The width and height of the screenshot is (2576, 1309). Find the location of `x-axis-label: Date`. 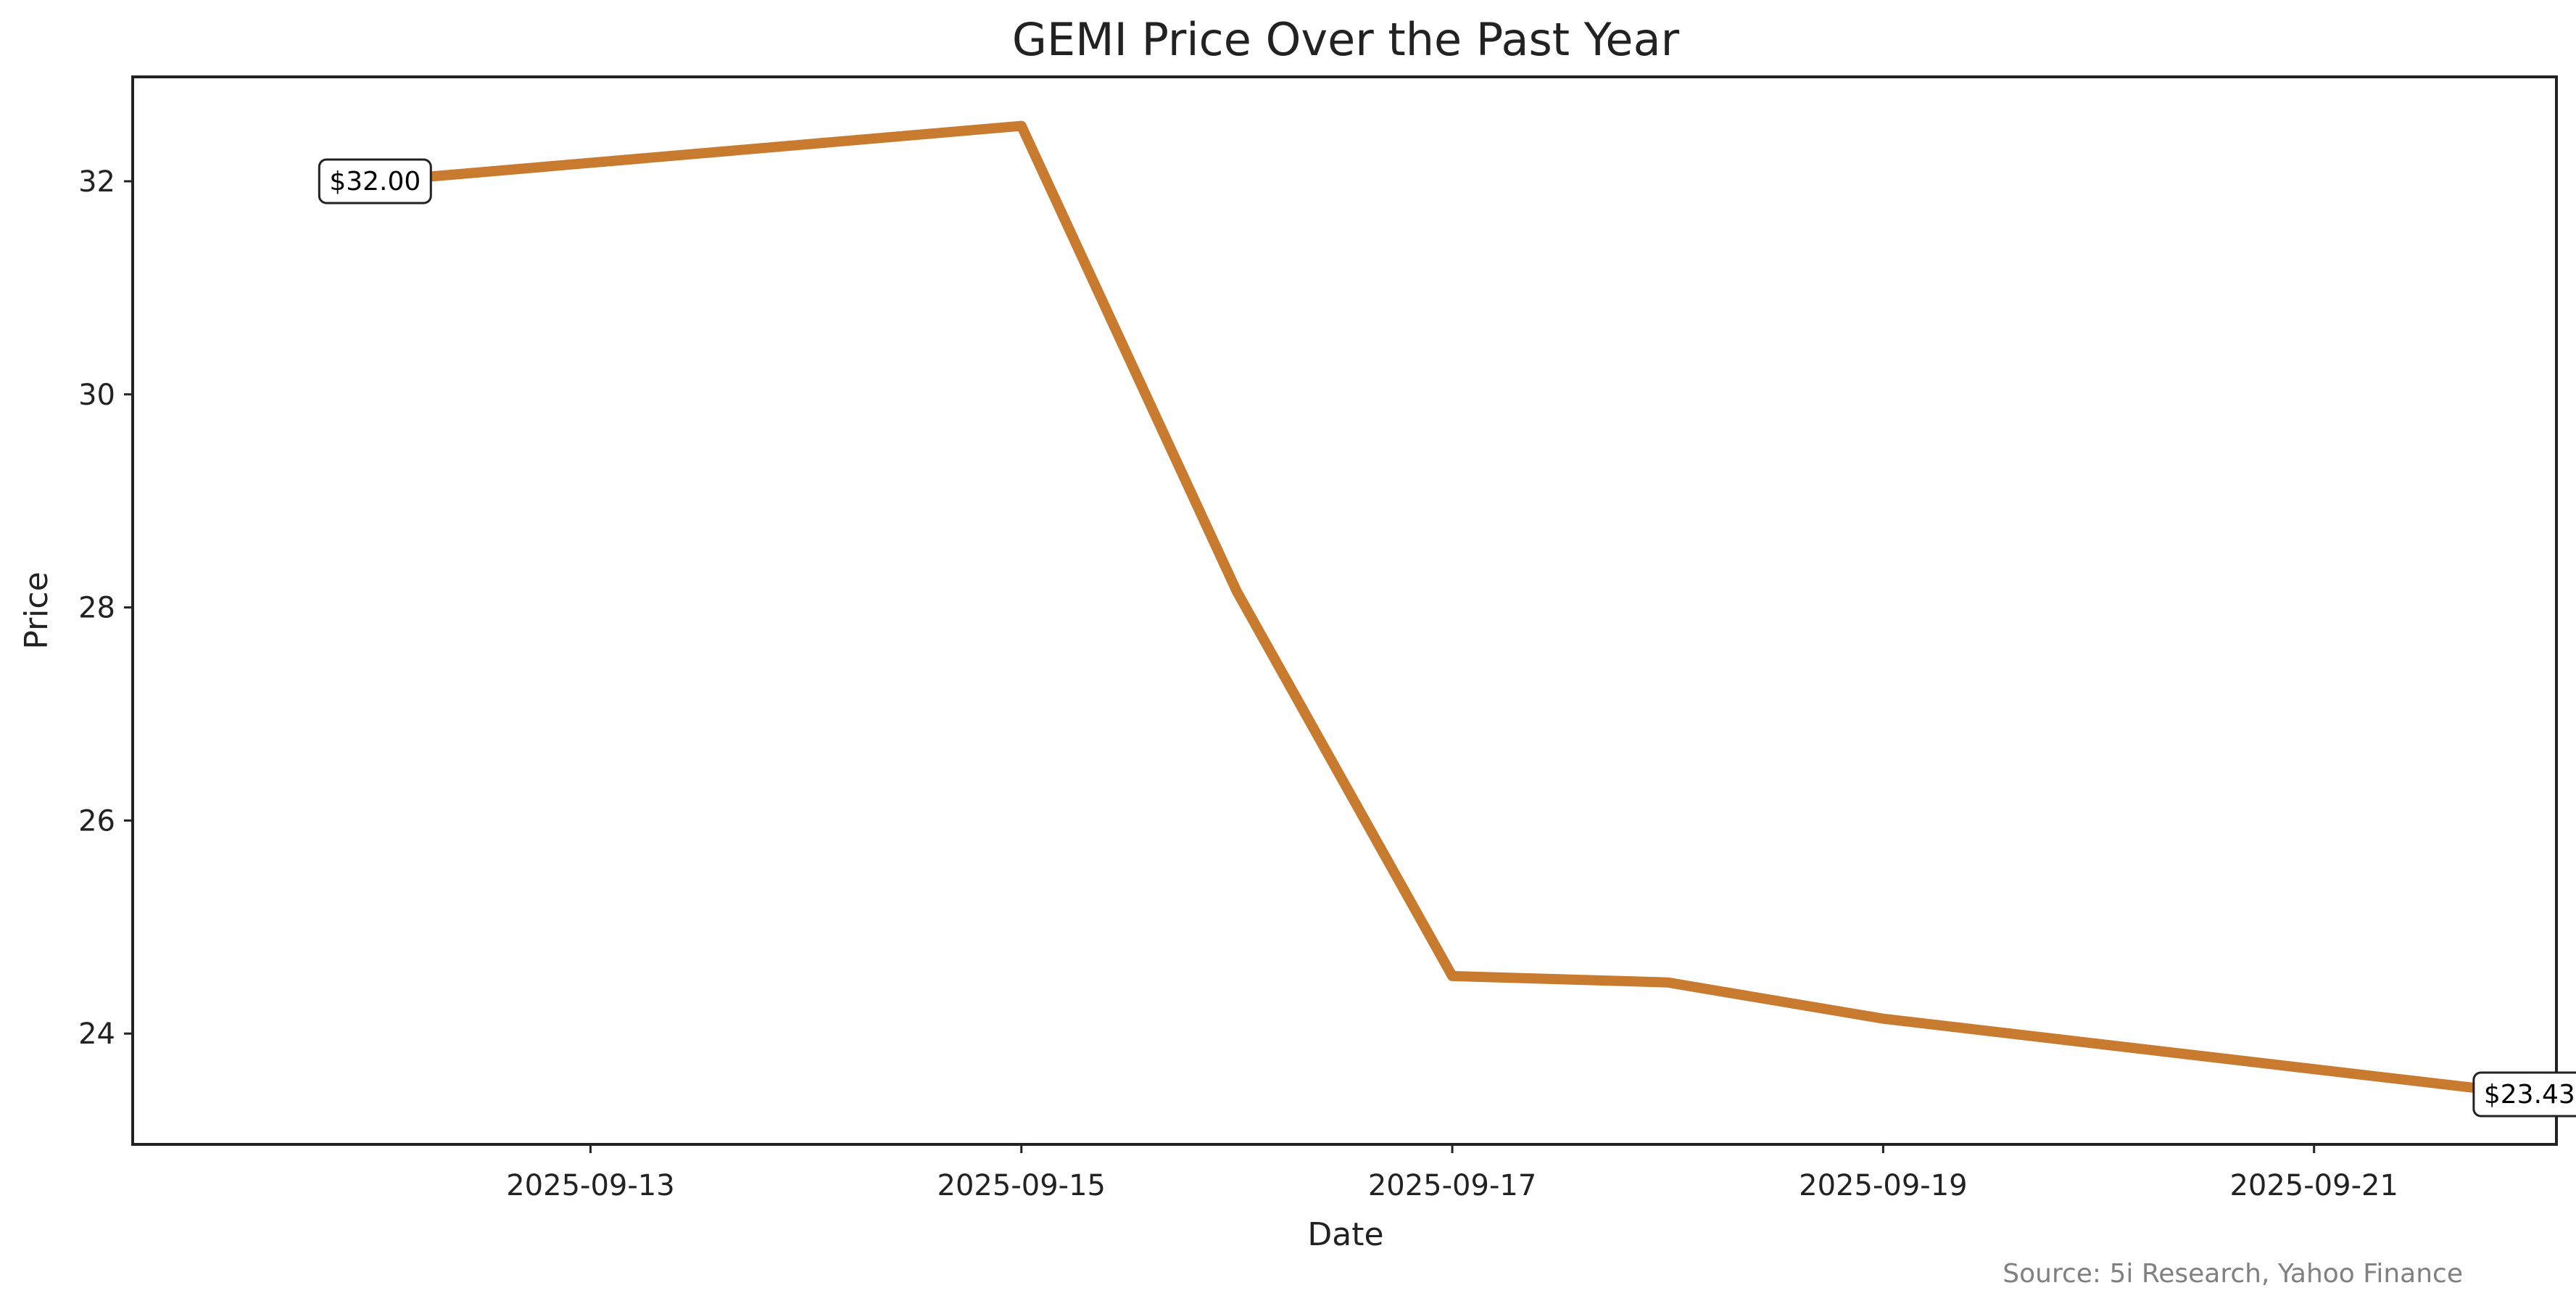

x-axis-label: Date is located at coordinates (1345, 1234).